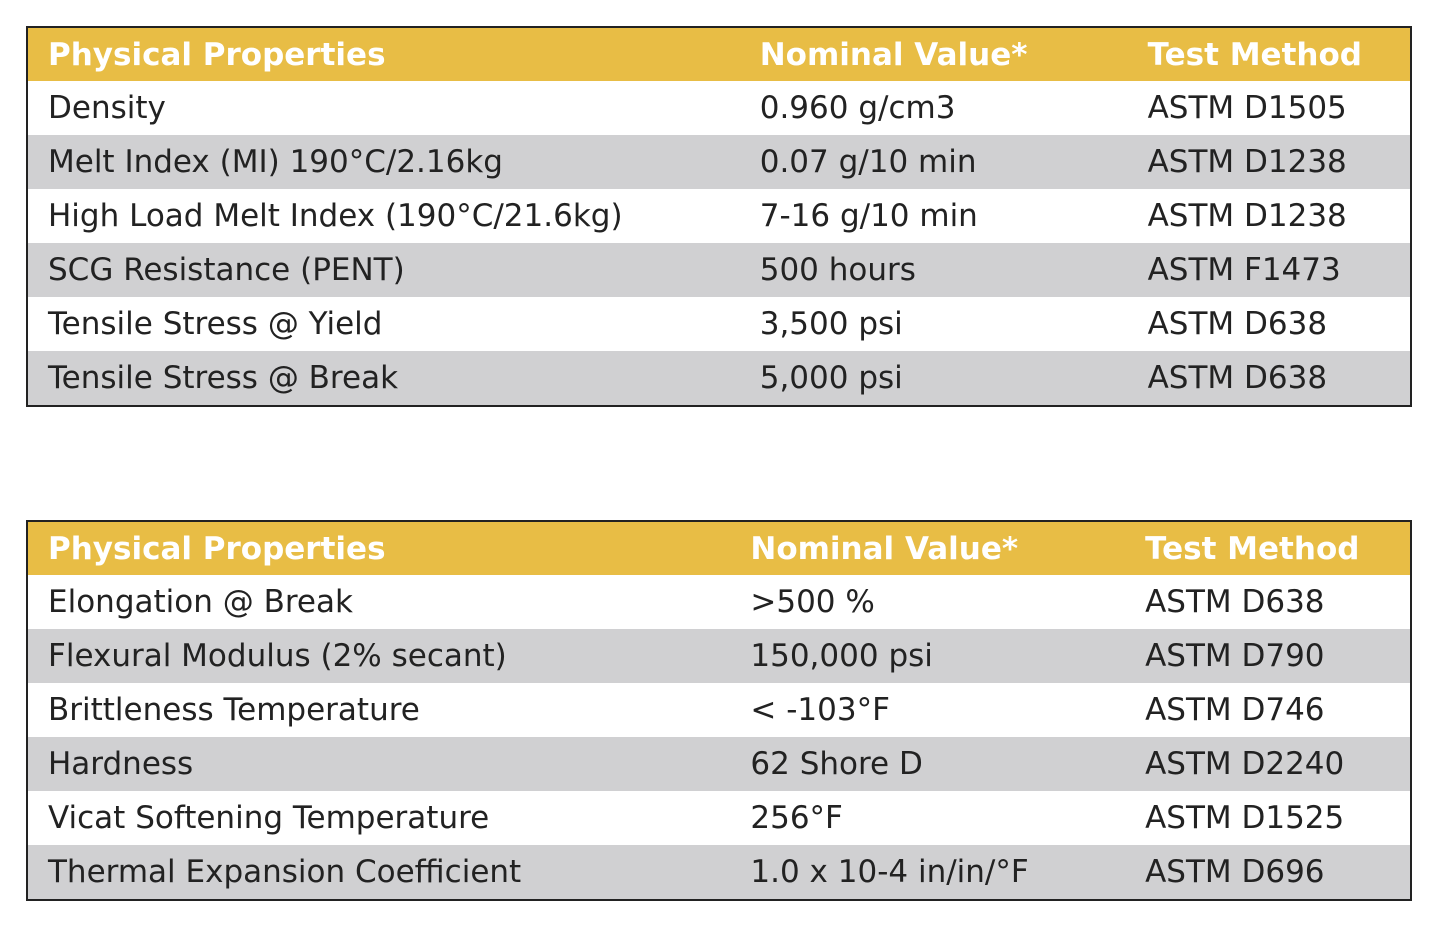 This screenshot has width=1440, height=933. I want to click on table-cell: Thermal Expansion Coefficient, so click(379, 872).